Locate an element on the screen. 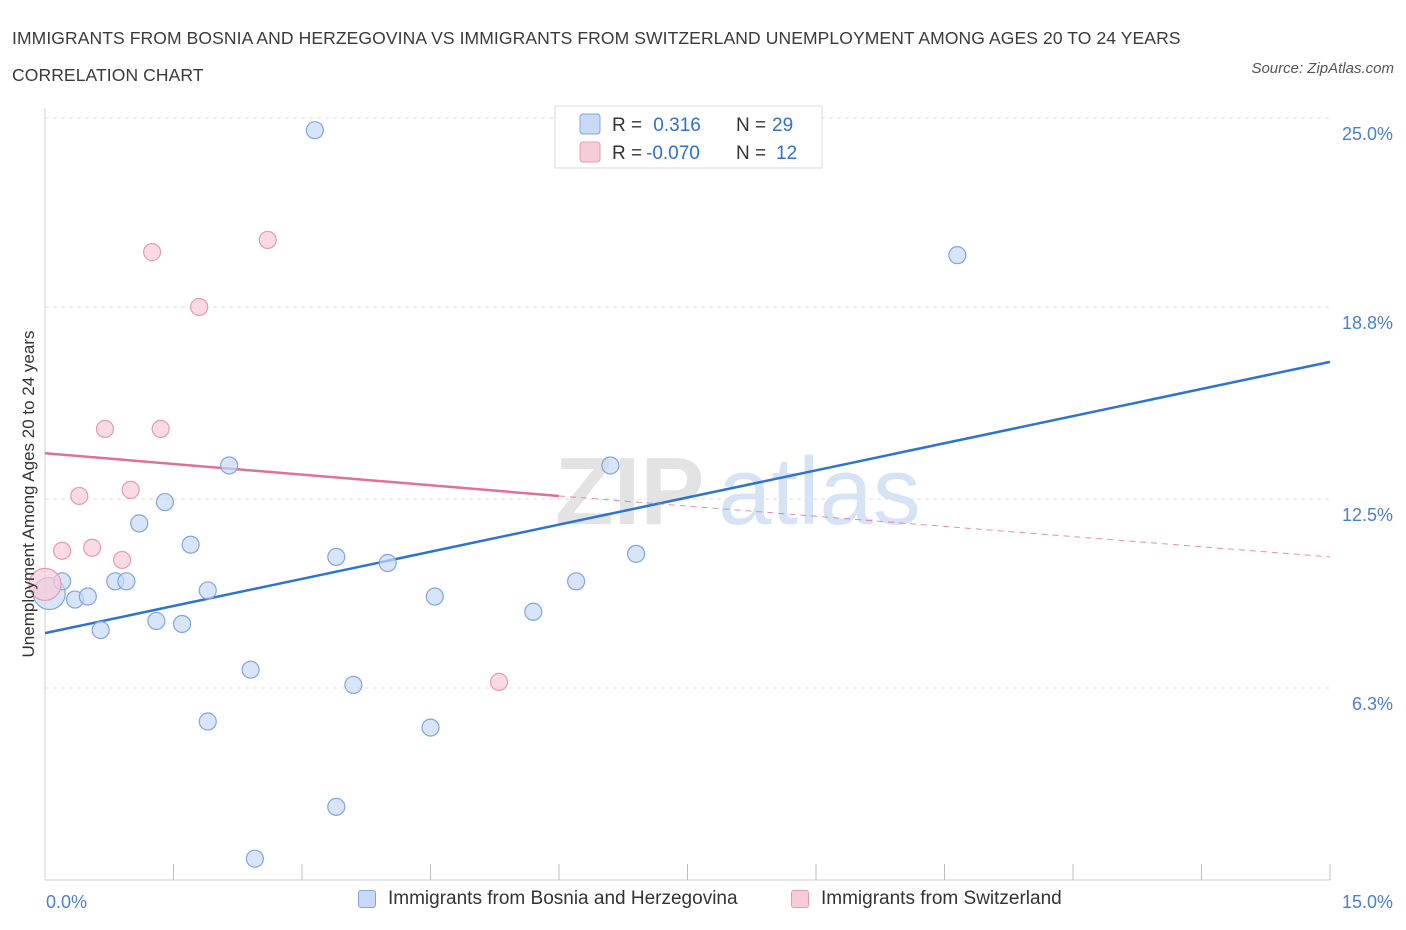 This screenshot has height=930, width=1406. y-tick-label-0: 6.3% is located at coordinates (1372, 704).